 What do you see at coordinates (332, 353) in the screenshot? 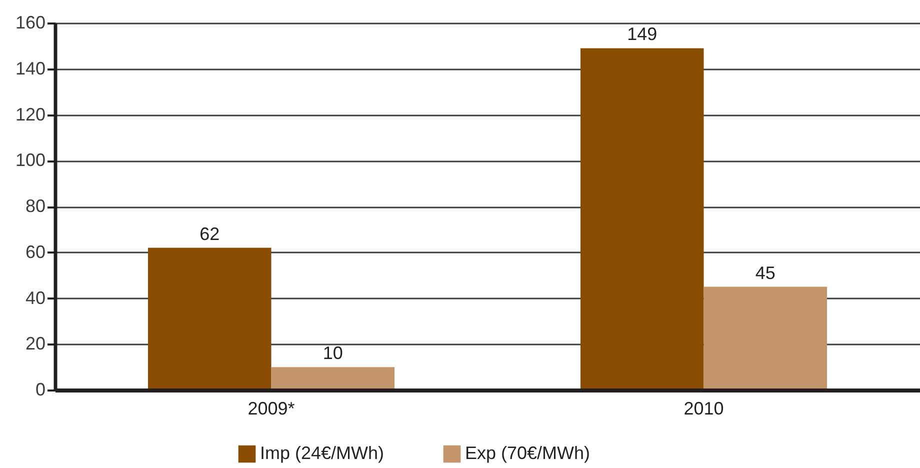
I see `data-label: 10` at bounding box center [332, 353].